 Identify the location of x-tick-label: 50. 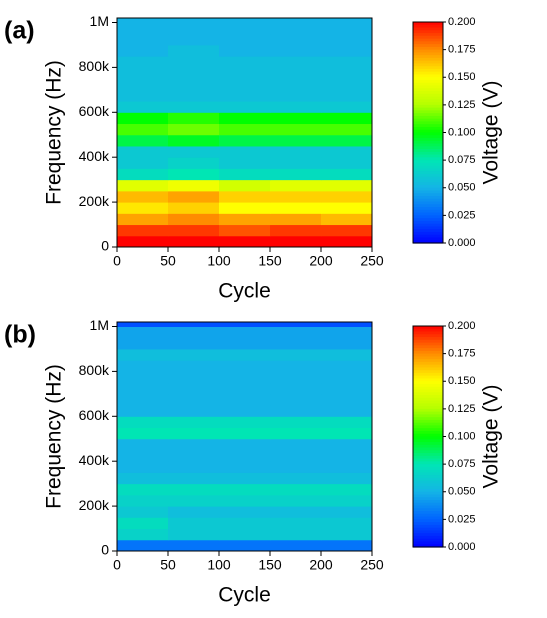
(168, 261).